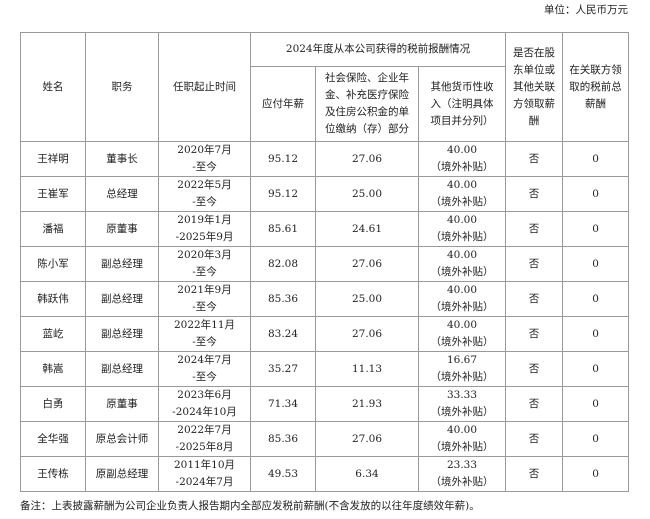 This screenshot has height=519, width=650. I want to click on cell-name: 蓝屹, so click(53, 334).